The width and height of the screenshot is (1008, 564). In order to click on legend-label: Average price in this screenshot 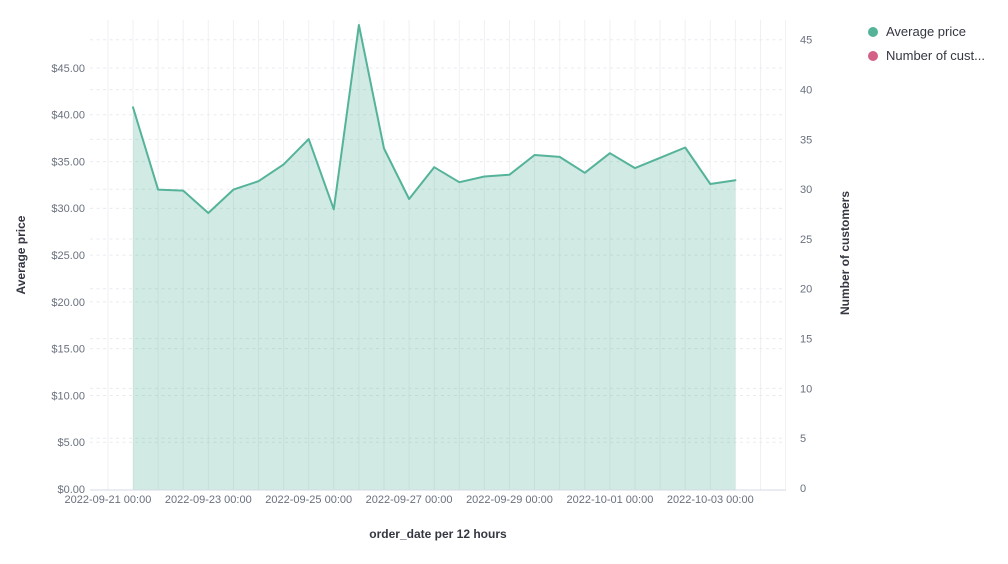, I will do `click(926, 31)`.